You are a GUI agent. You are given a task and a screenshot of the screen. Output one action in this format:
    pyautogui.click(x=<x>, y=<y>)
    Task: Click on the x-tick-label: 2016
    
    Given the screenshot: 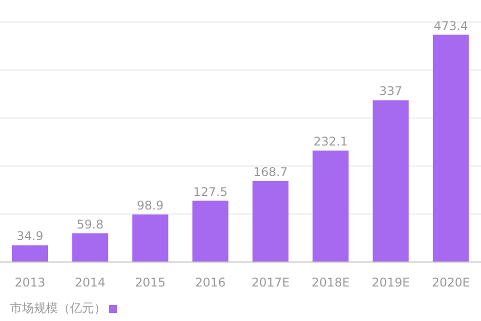 What is the action you would take?
    pyautogui.click(x=210, y=283)
    